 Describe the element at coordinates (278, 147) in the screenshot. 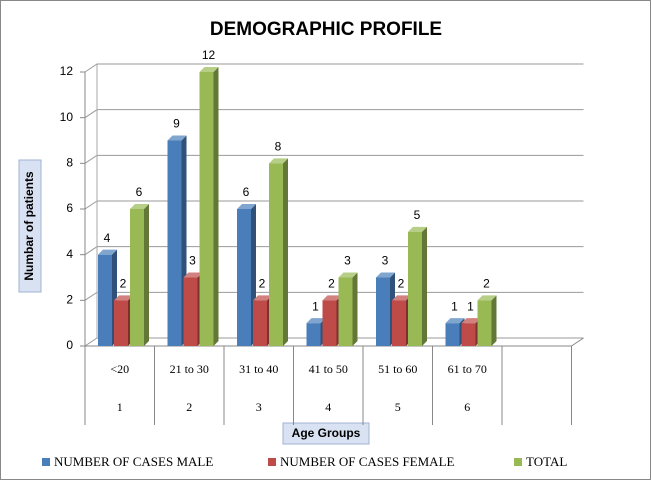

I see `value-label: 8` at that location.